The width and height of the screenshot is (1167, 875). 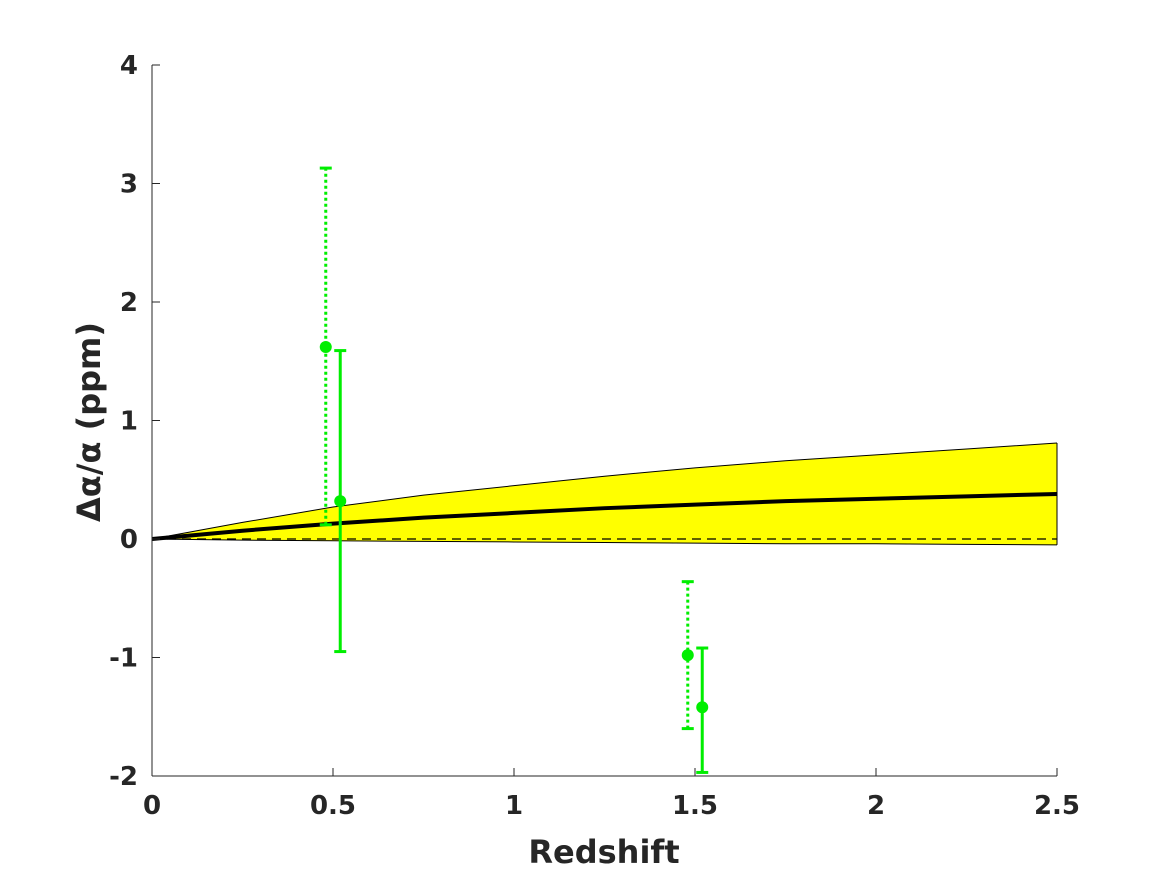 I want to click on x-tick-label: 2.5, so click(x=1057, y=806).